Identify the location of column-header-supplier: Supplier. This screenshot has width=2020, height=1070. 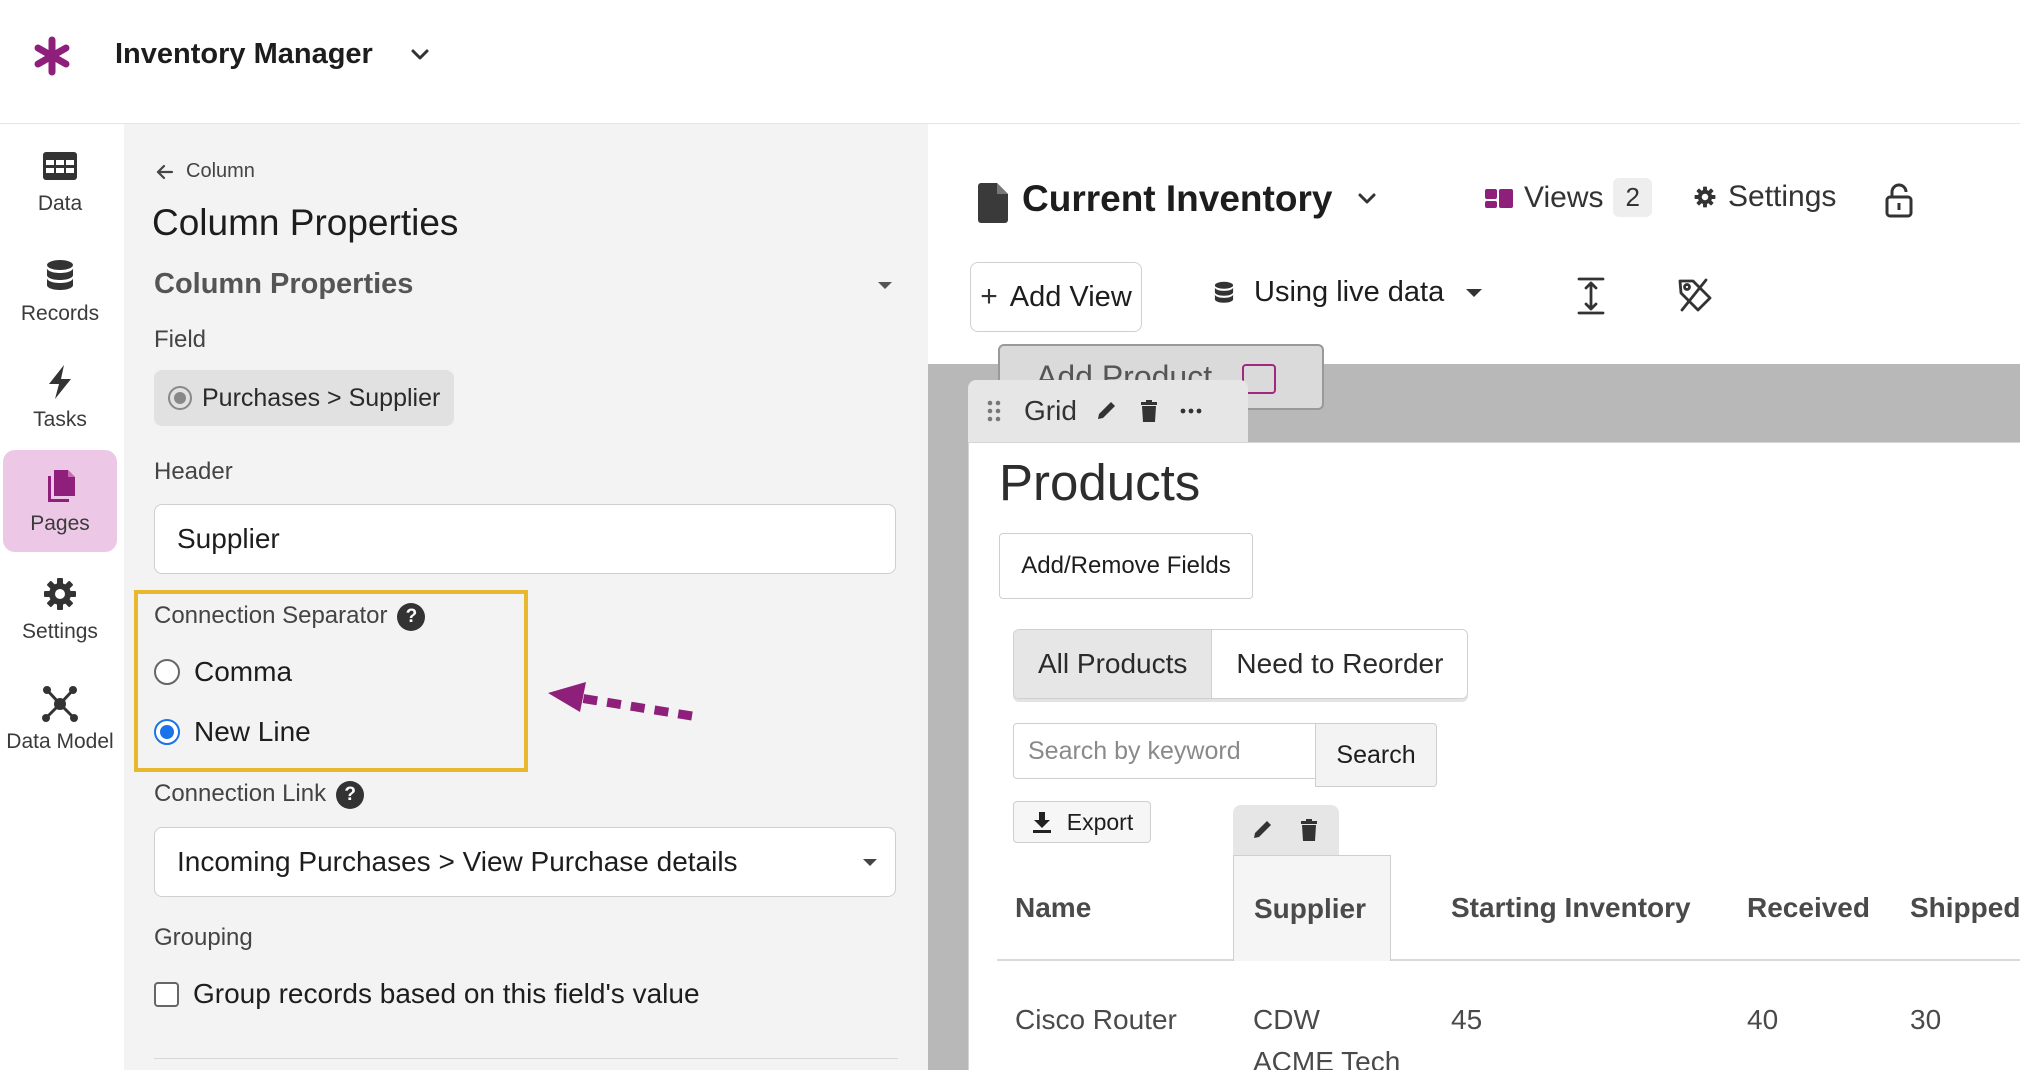
(1312, 908).